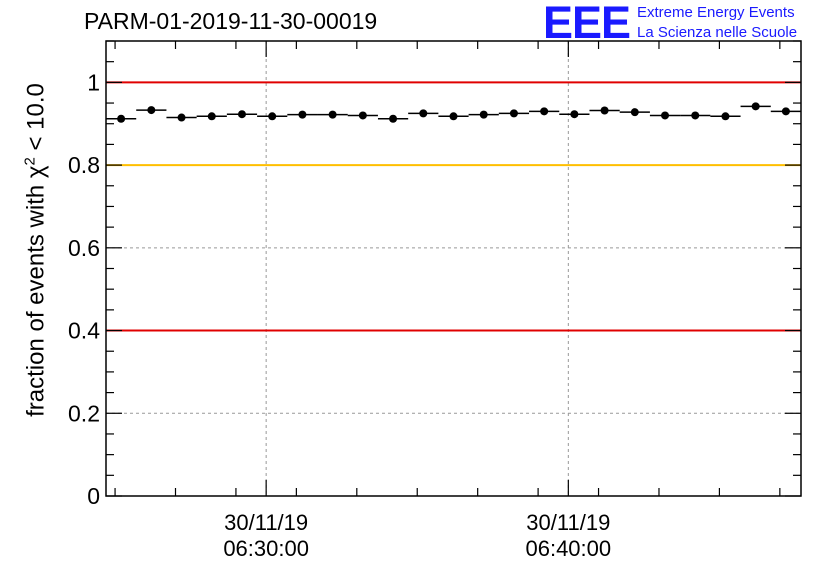 Image resolution: width=836 pixels, height=572 pixels. What do you see at coordinates (231, 21) in the screenshot?
I see `chart-title: PARM-01-2019-11-30-00019` at bounding box center [231, 21].